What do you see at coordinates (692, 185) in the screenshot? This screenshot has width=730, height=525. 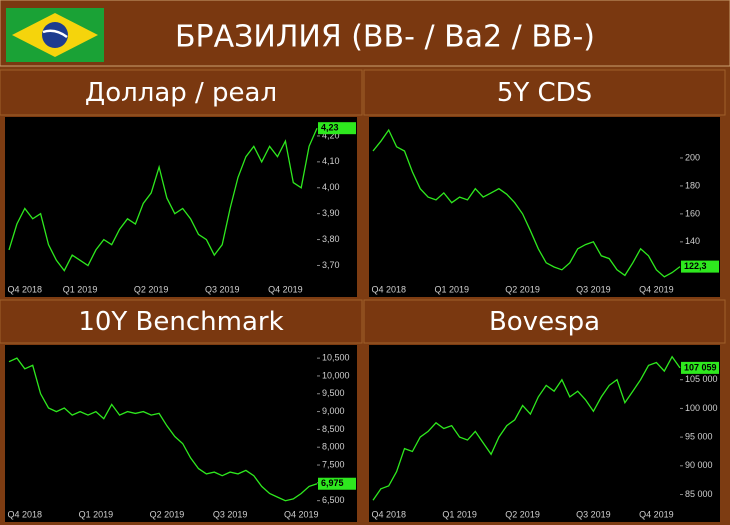 I see `y-tick-label: 180` at bounding box center [692, 185].